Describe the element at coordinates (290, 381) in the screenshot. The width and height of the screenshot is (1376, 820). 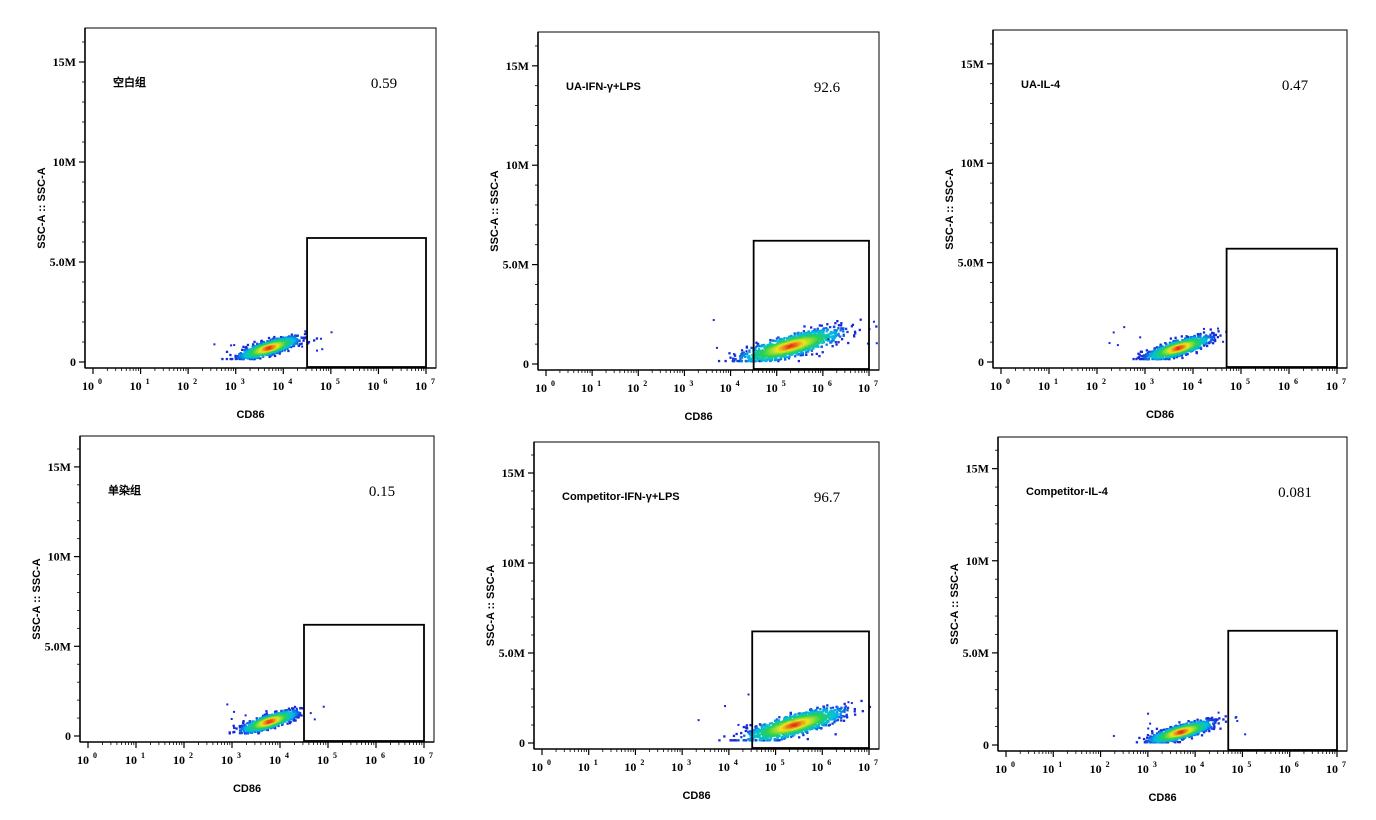
I see `x-tick-exponent: 4` at that location.